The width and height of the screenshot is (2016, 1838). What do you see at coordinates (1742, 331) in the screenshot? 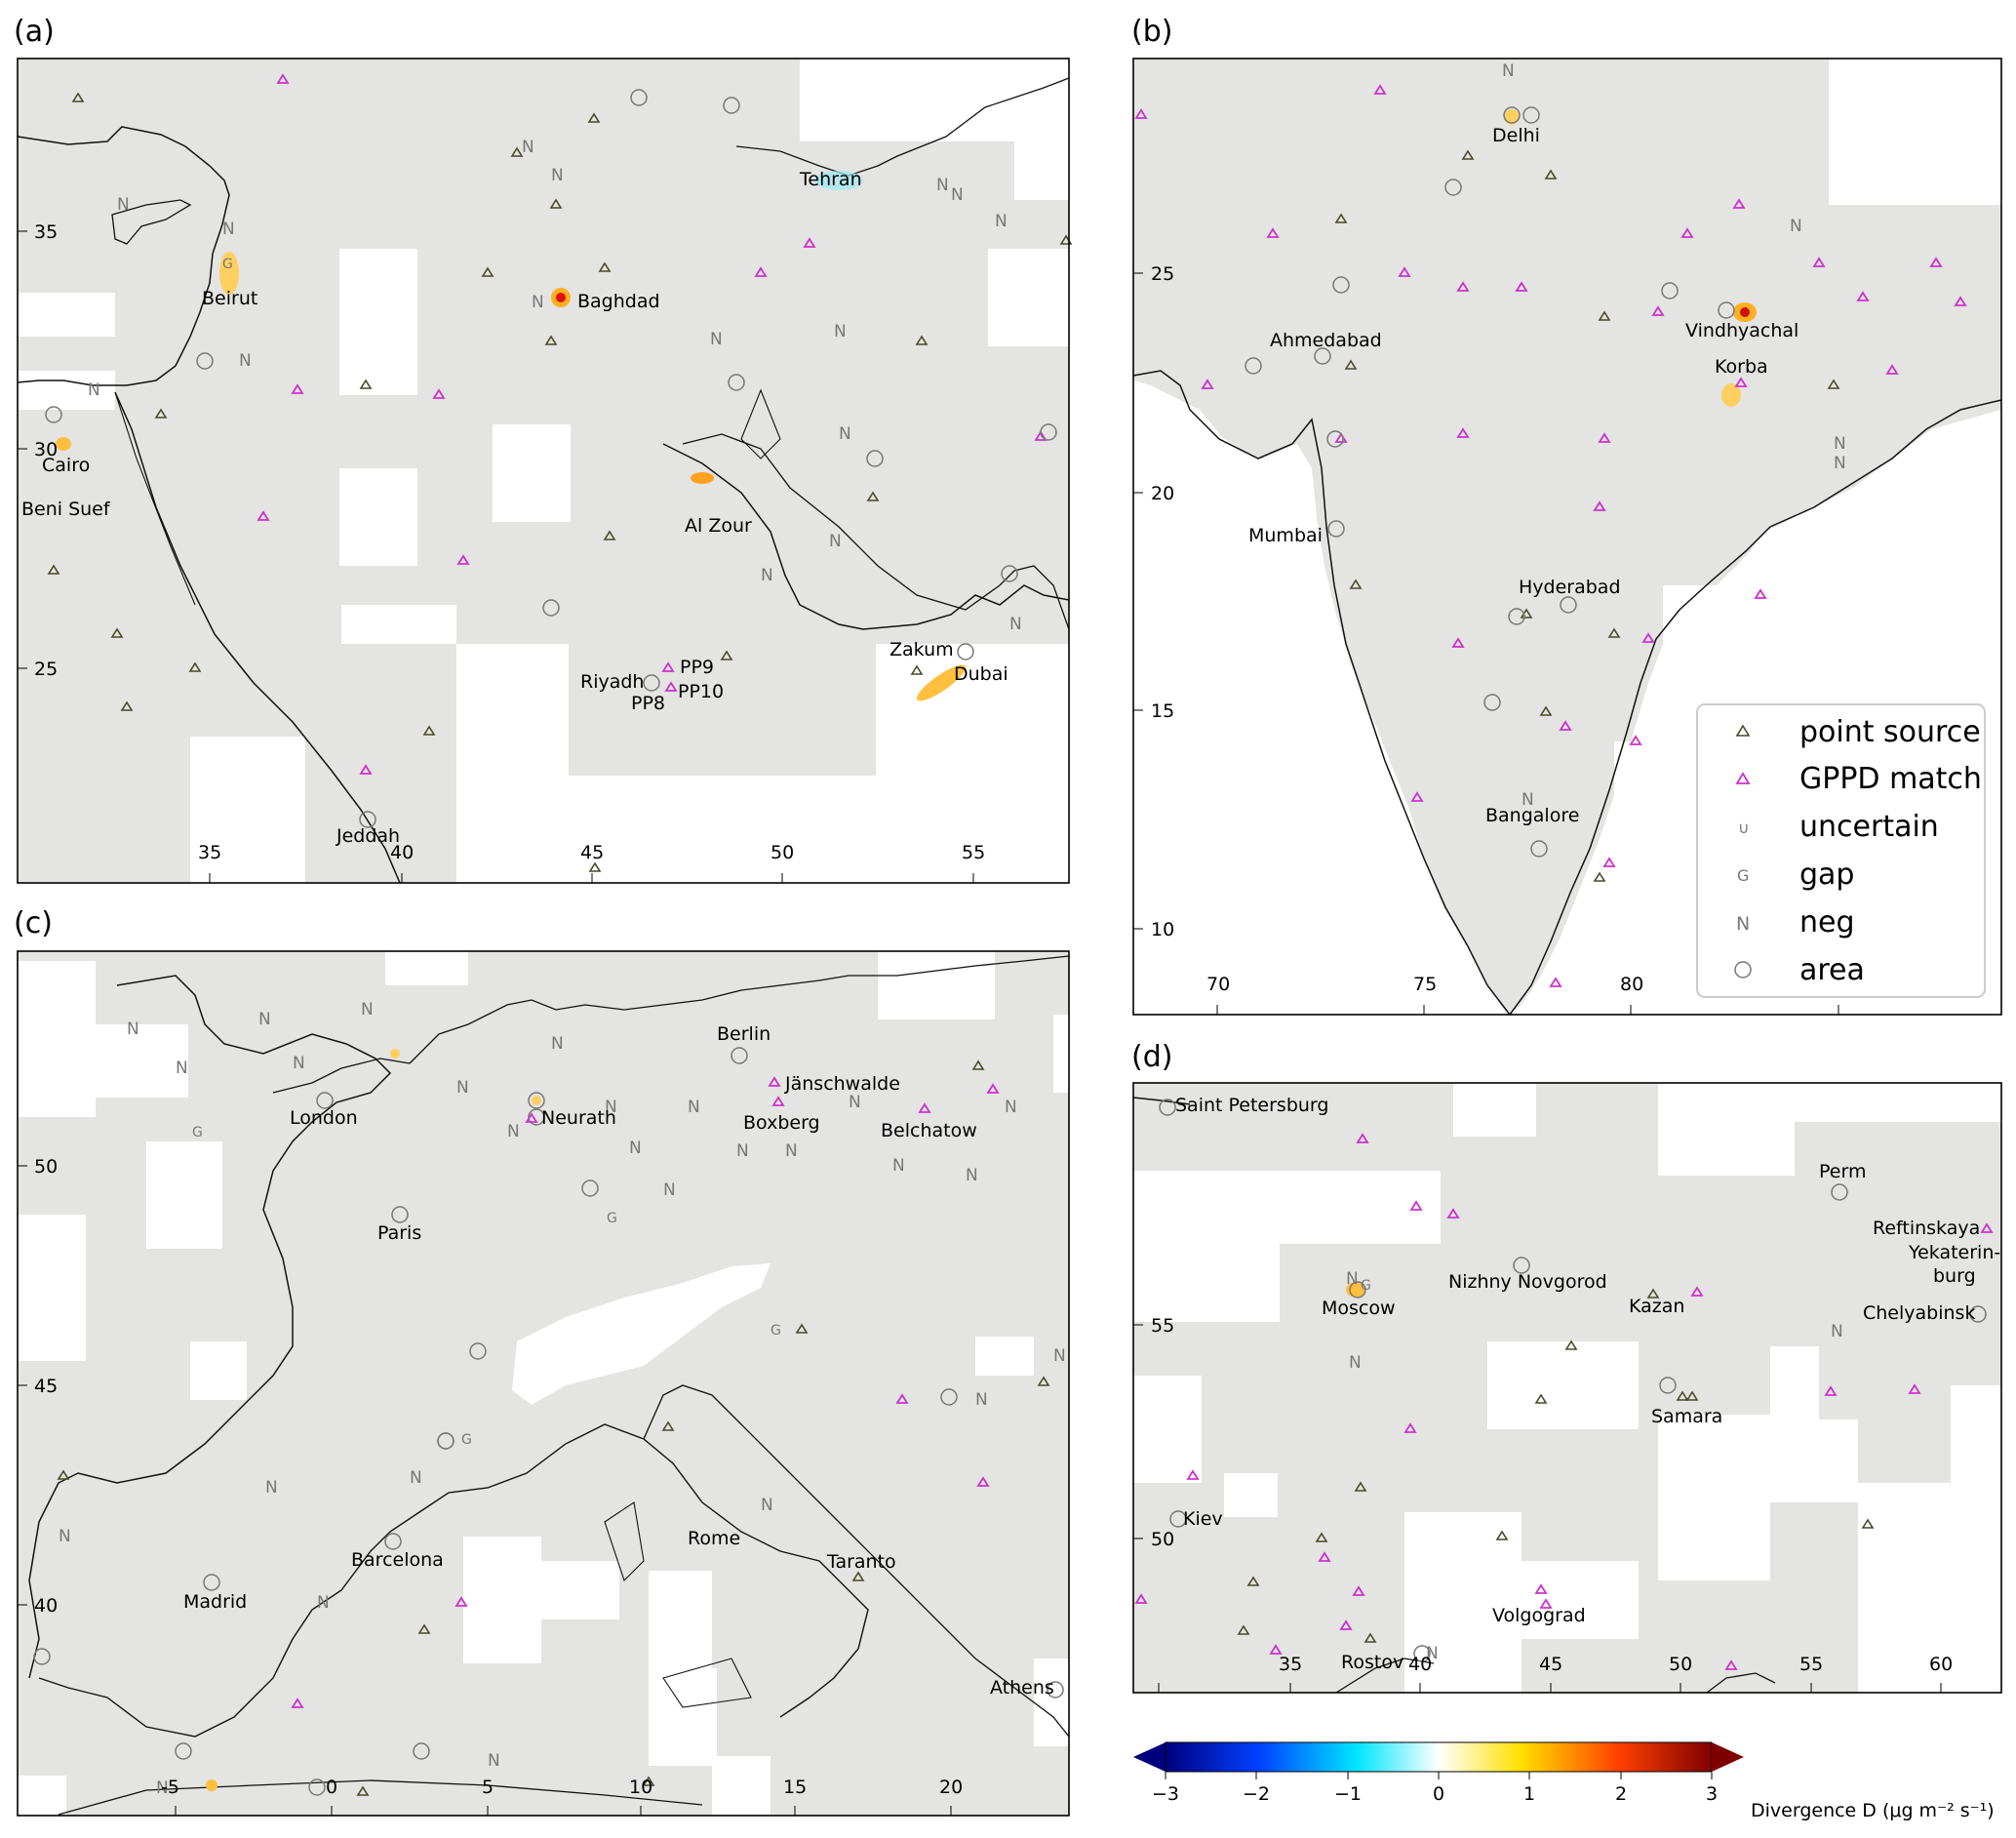
I see `city-label: Vindhyachal` at bounding box center [1742, 331].